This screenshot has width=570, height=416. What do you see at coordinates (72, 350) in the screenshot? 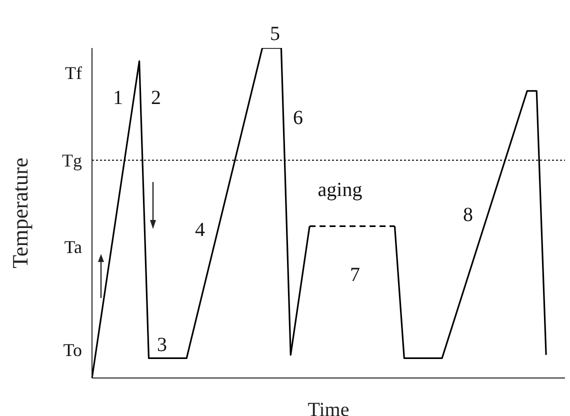
I see `text: To` at bounding box center [72, 350].